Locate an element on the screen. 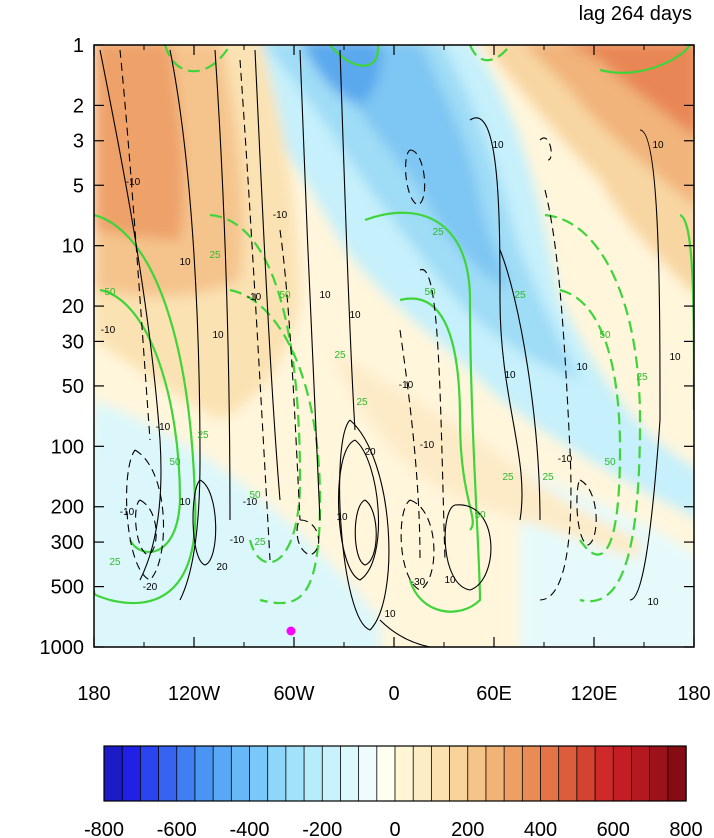  contour-label: 20 is located at coordinates (222, 567).